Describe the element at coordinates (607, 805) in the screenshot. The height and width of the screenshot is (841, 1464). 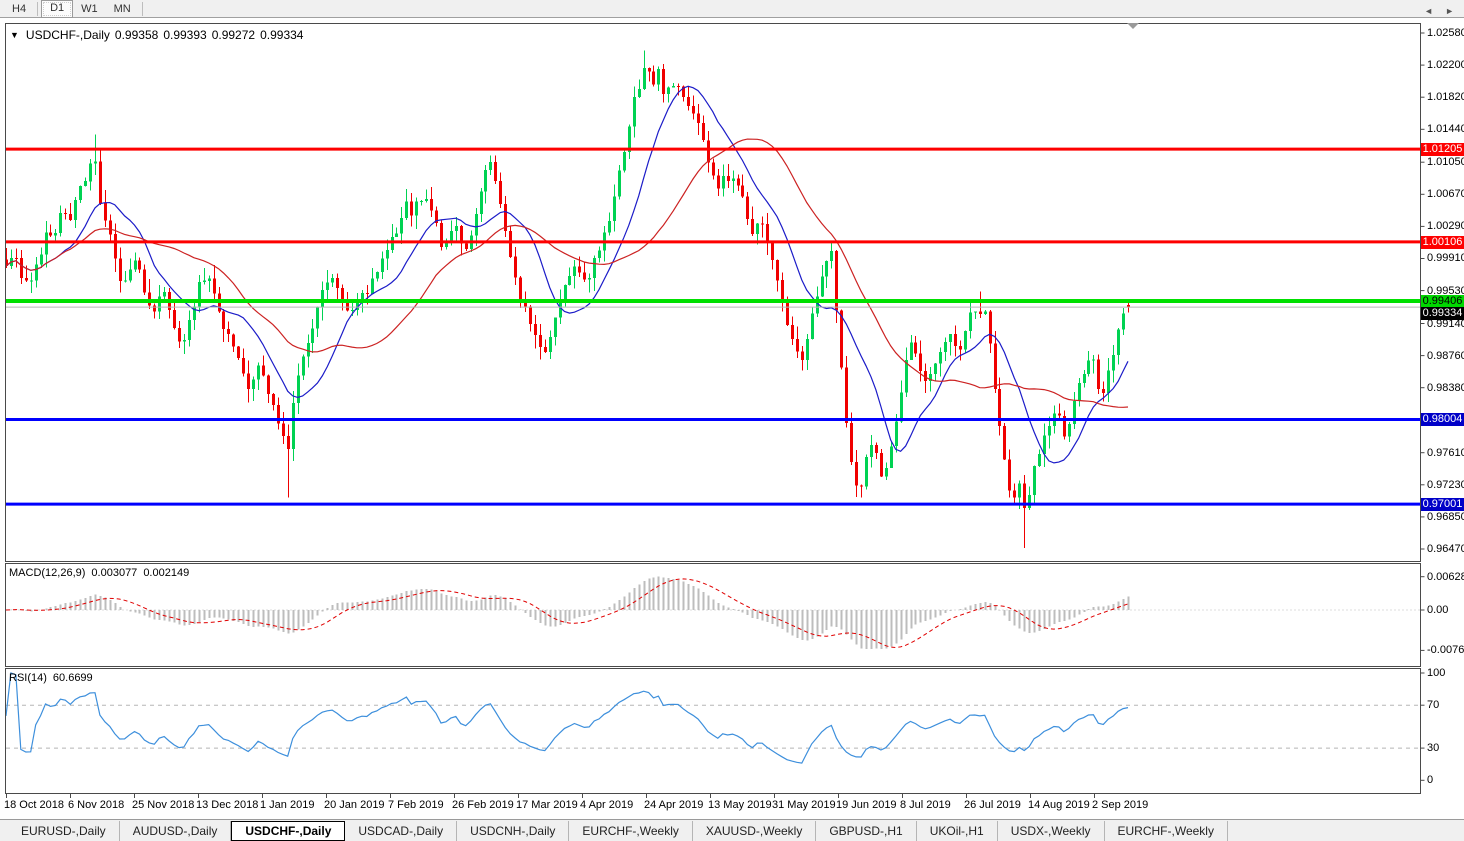
I see `date-label: 4 Apr 2019` at that location.